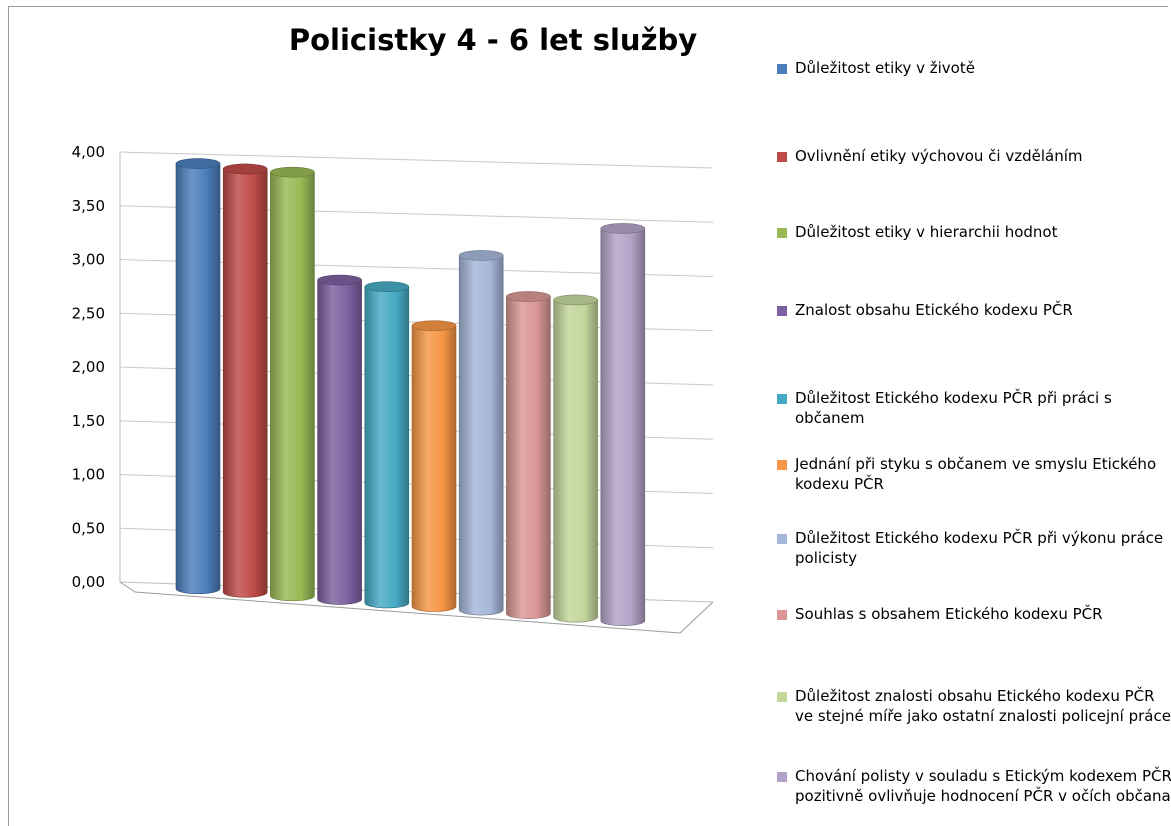  What do you see at coordinates (88, 475) in the screenshot?
I see `y-tick-label: 1,00` at bounding box center [88, 475].